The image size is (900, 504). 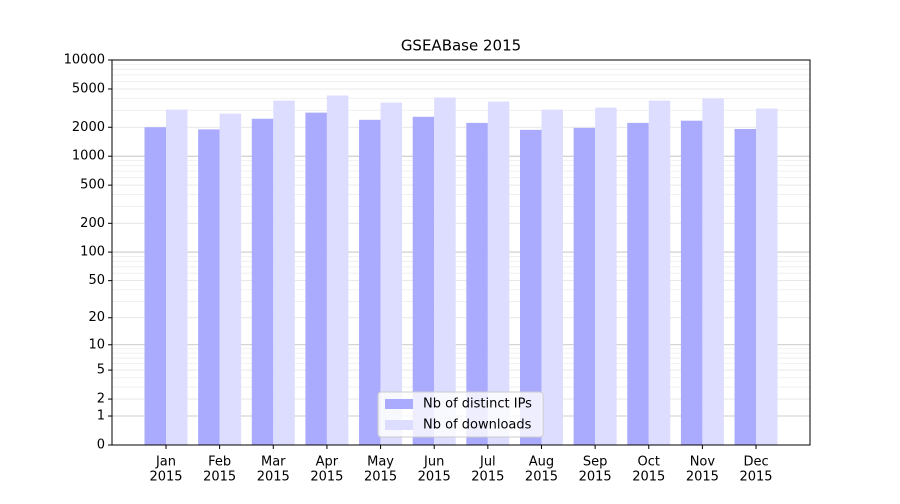 I want to click on legend-box, so click(x=460, y=414).